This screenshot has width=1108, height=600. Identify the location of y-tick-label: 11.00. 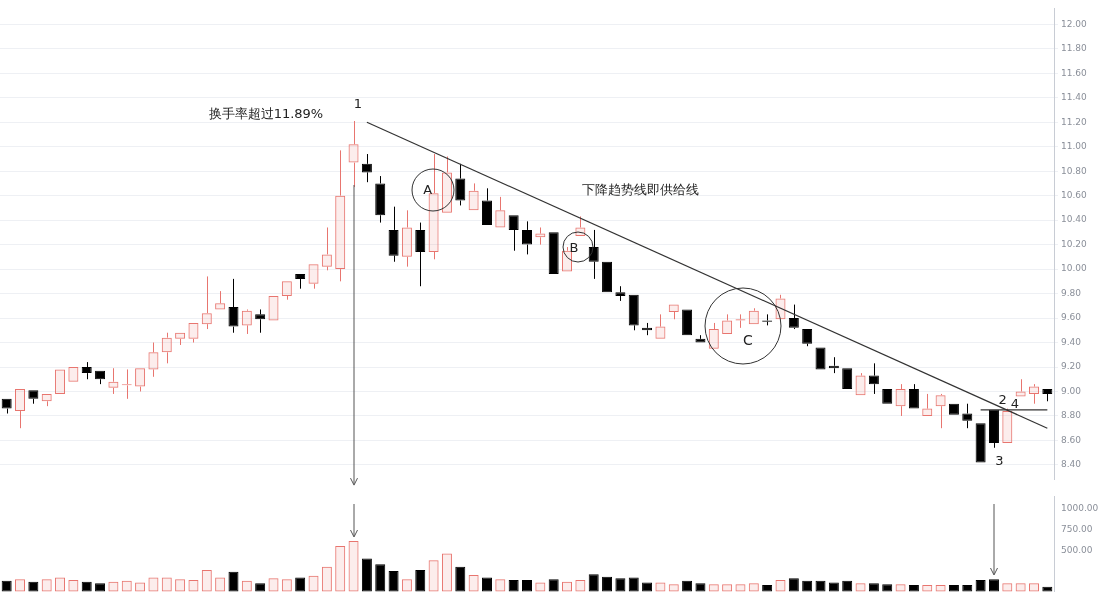
(1074, 146).